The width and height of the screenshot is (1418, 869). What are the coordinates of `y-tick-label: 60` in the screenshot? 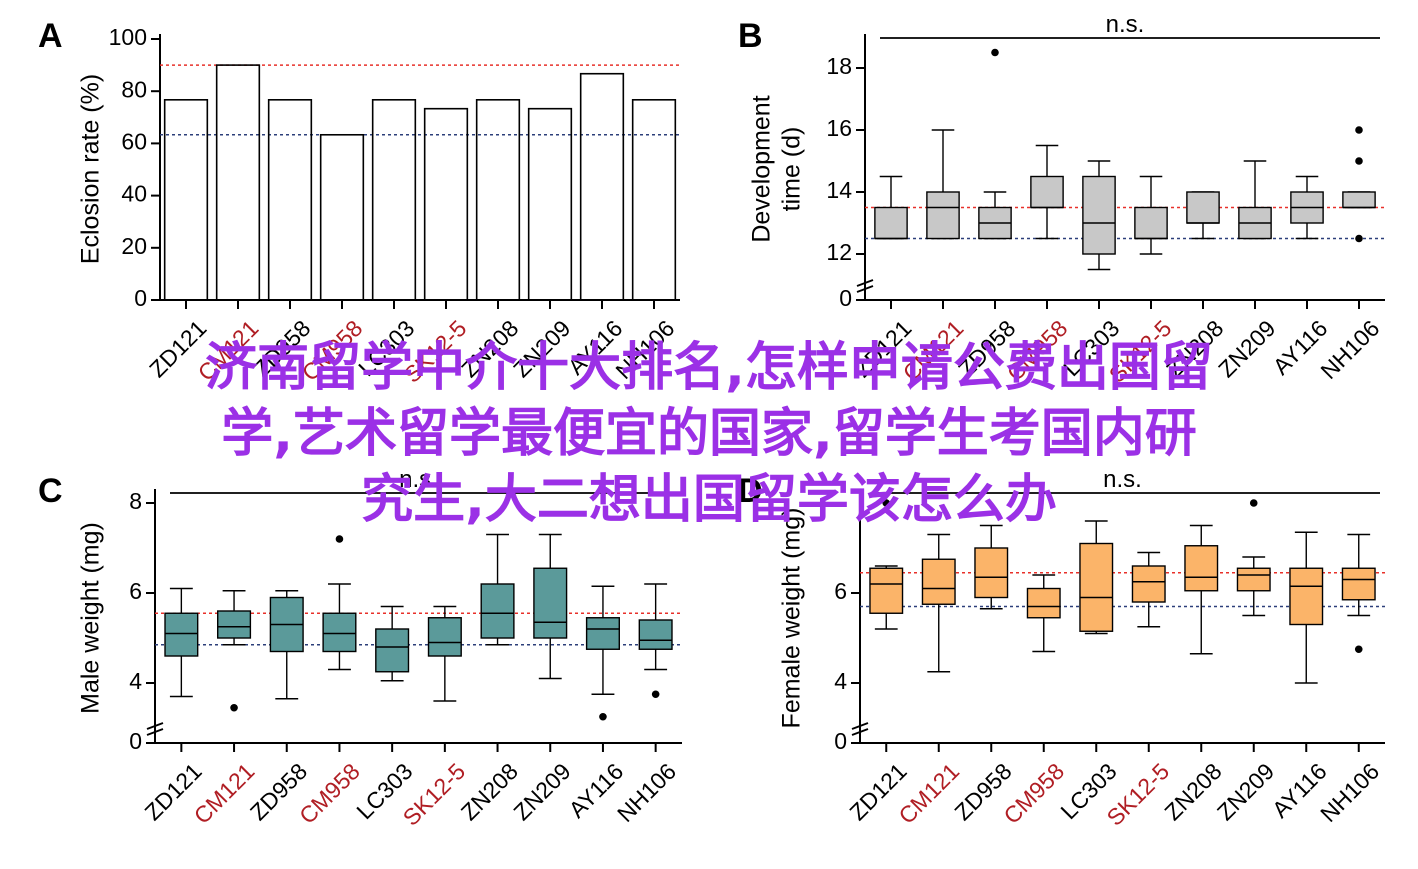 It's located at (134, 141).